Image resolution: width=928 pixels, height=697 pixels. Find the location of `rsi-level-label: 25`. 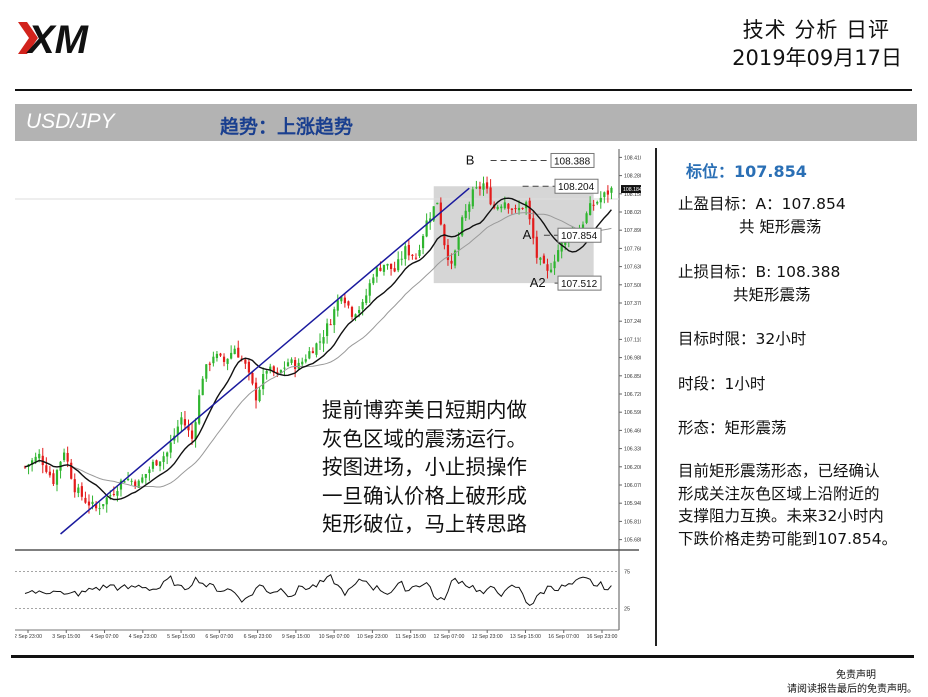

rsi-level-label: 25 is located at coordinates (627, 610).